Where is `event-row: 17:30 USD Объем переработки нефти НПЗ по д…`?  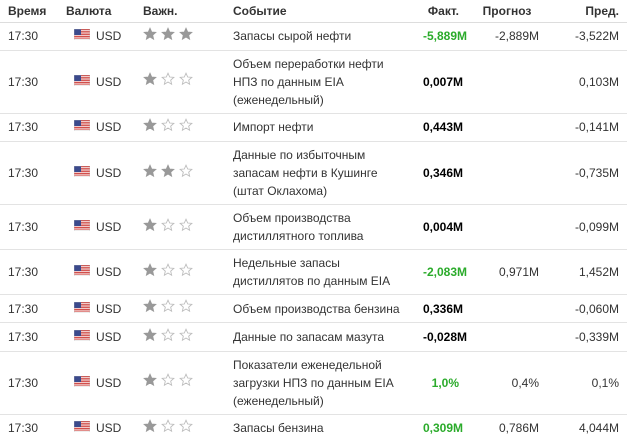
event-row: 17:30 USD Объем переработки нефти НПЗ по д… is located at coordinates (313, 82).